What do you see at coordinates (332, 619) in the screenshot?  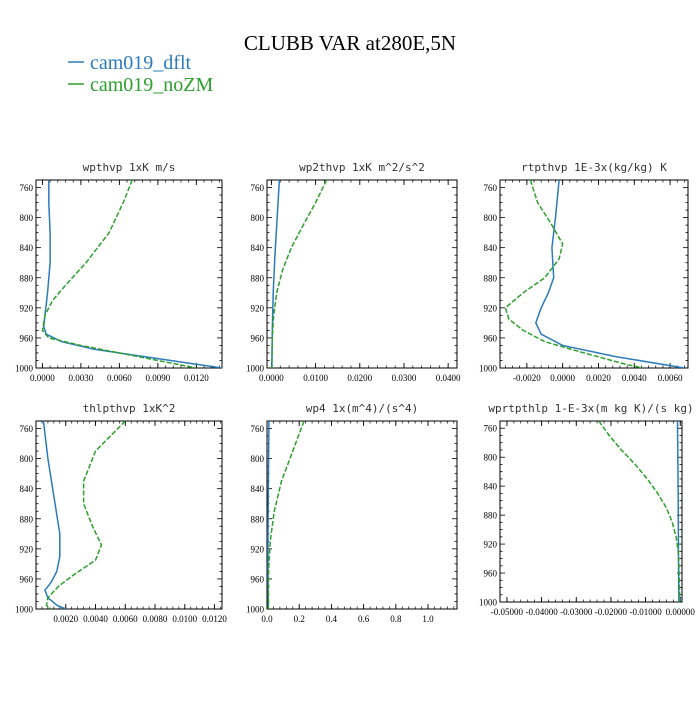 I see `x-tick-label: 0.4` at bounding box center [332, 619].